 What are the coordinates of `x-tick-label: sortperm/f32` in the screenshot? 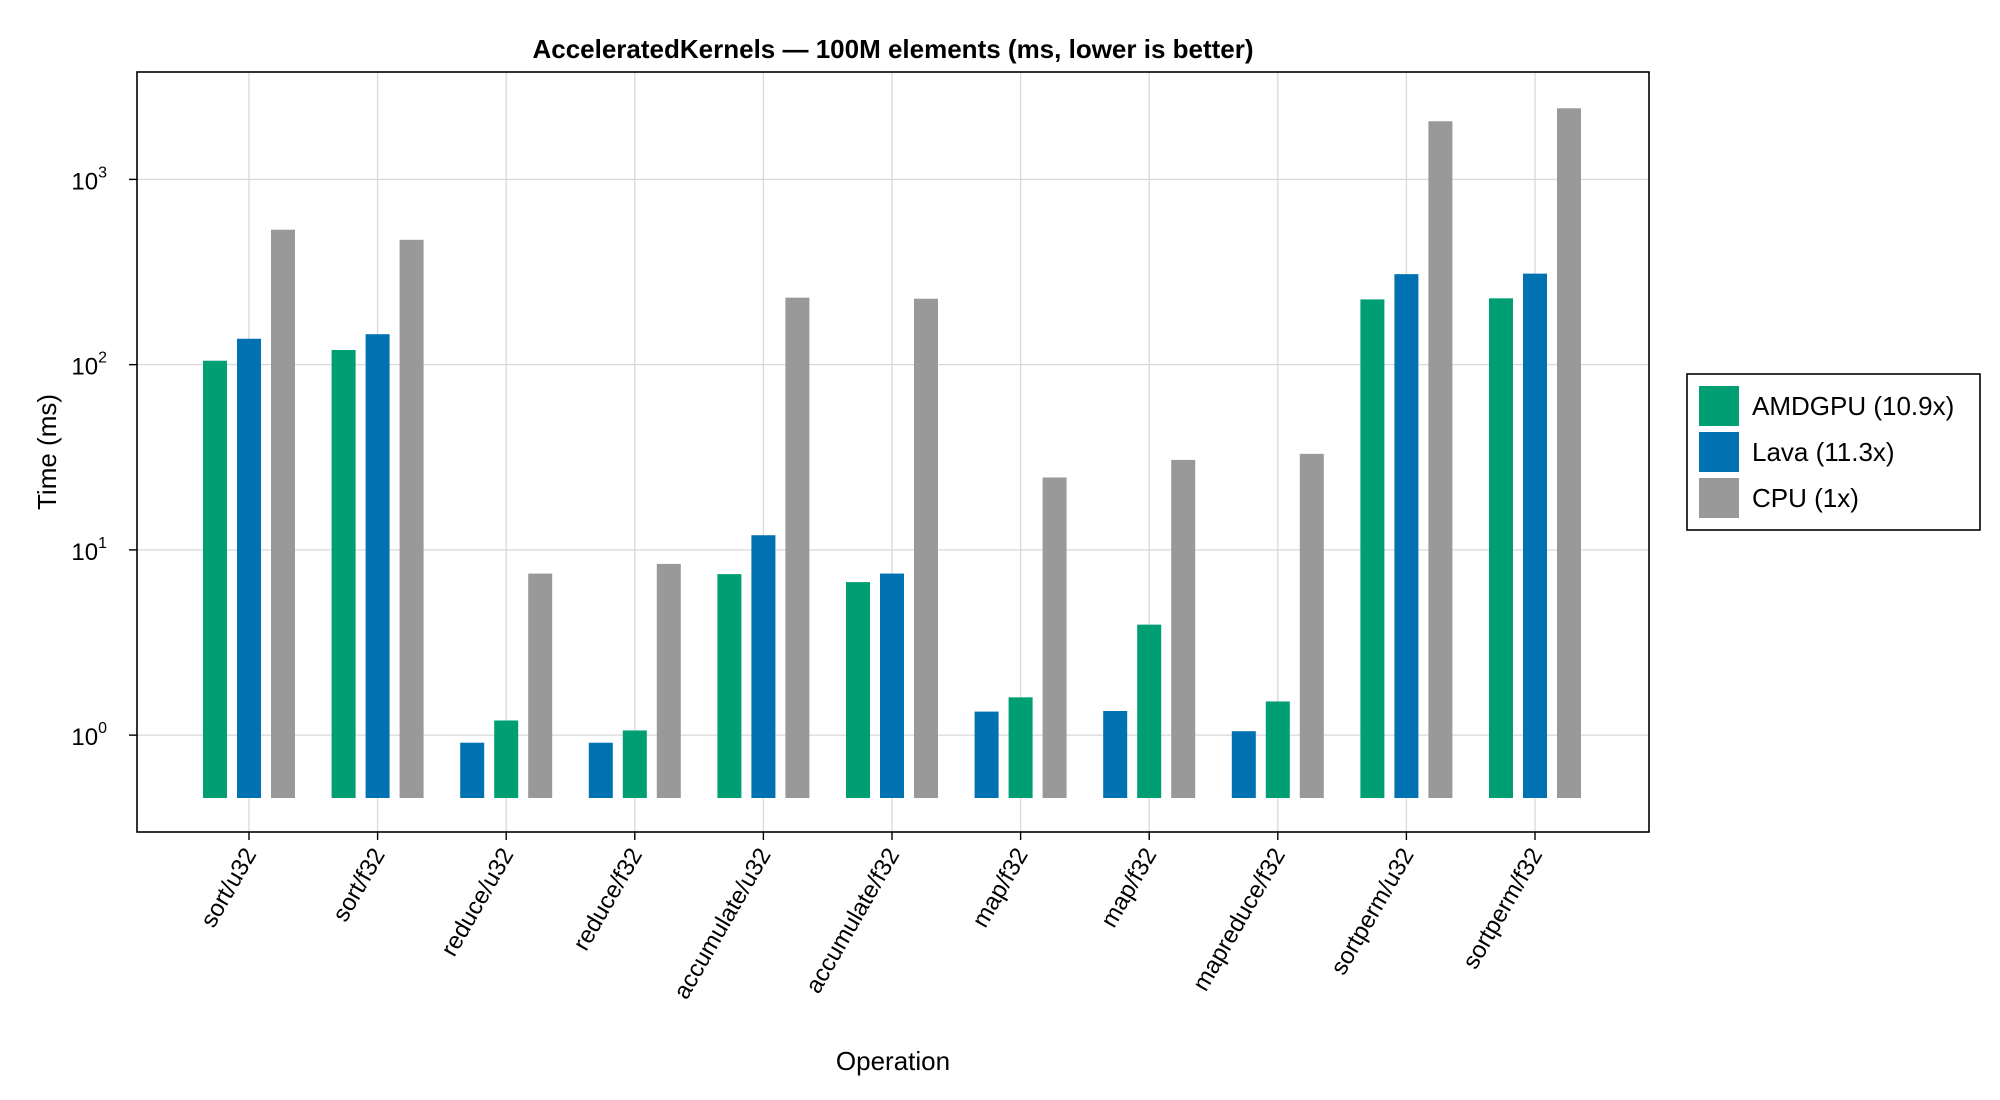 It's located at (1502, 909).